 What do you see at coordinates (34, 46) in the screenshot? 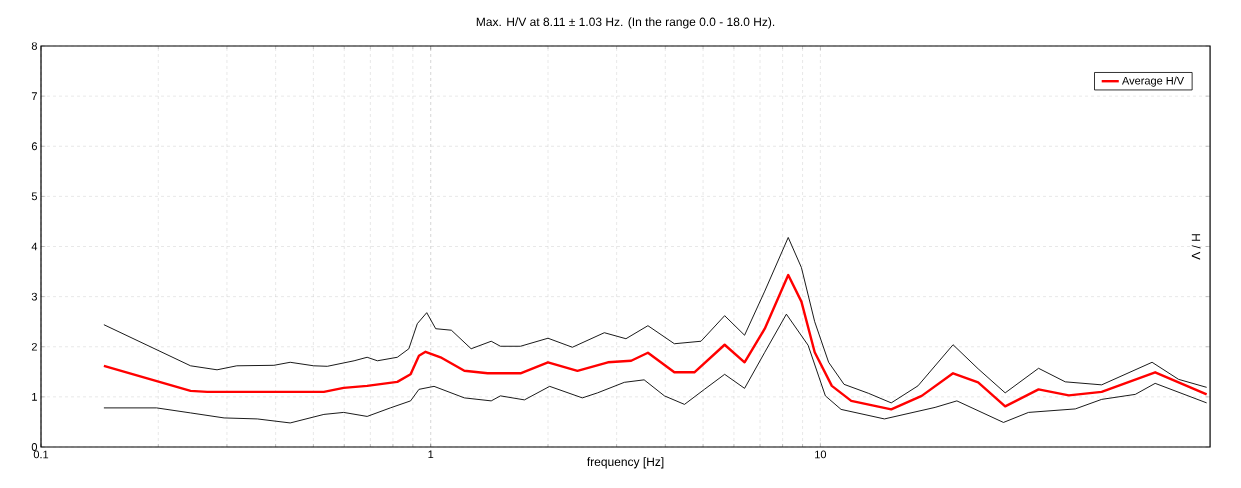
I see `y-tick-label: 8` at bounding box center [34, 46].